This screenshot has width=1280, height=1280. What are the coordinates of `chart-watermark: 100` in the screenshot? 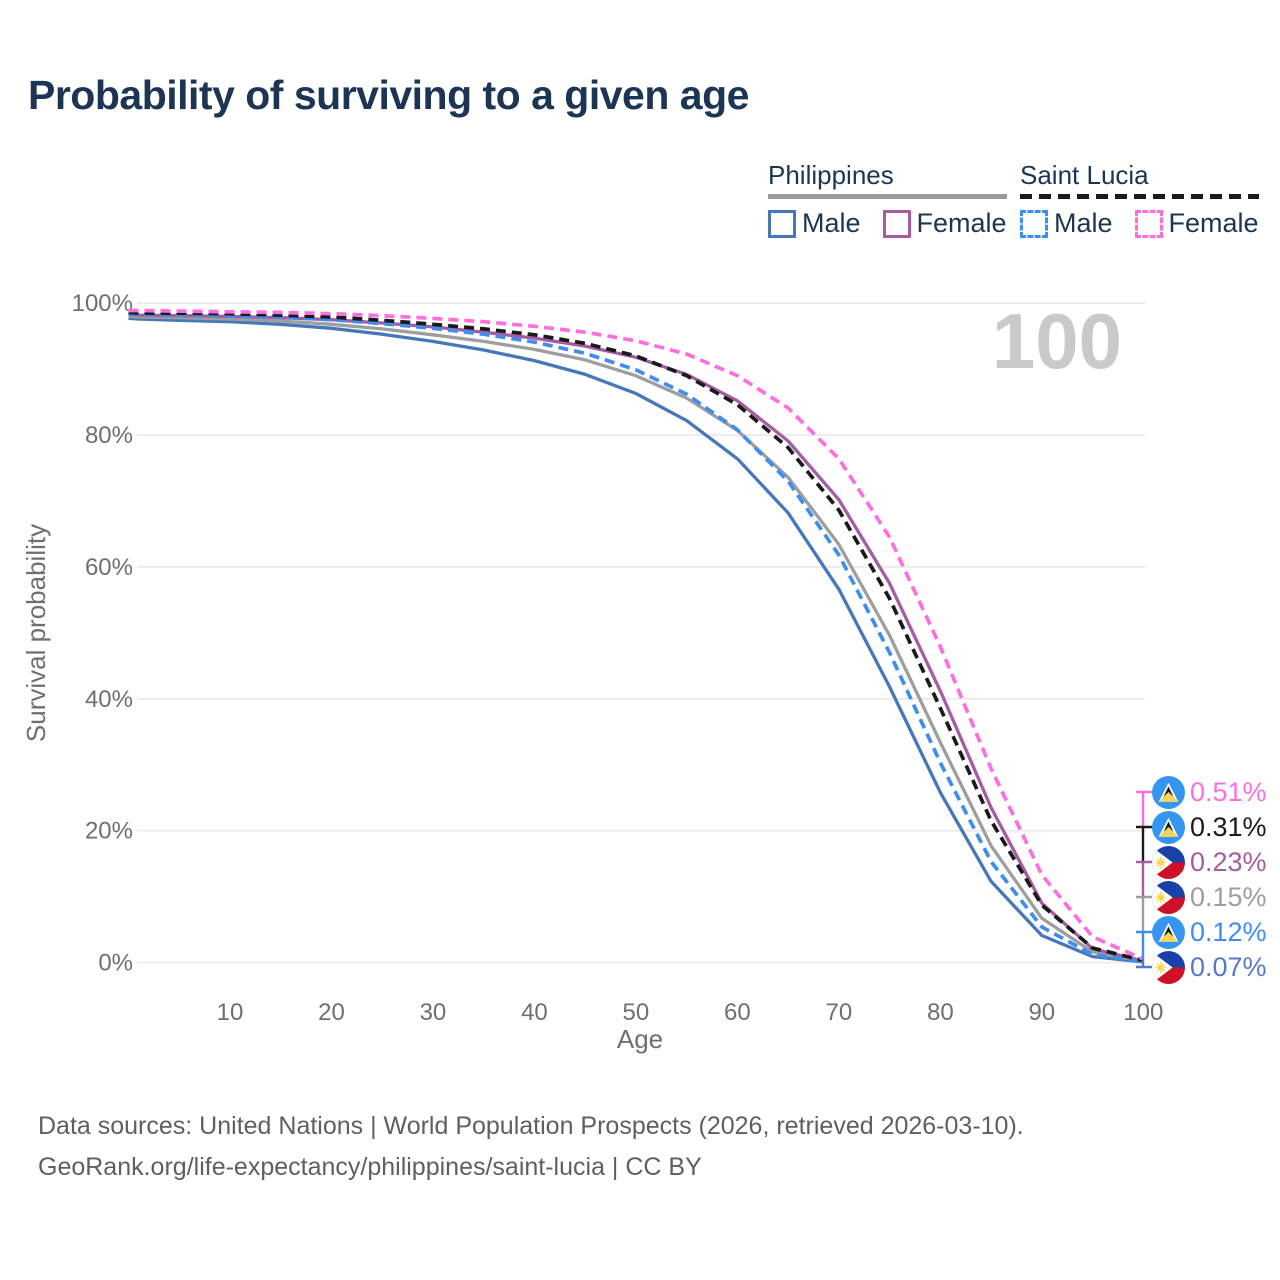 It's located at (1057, 341).